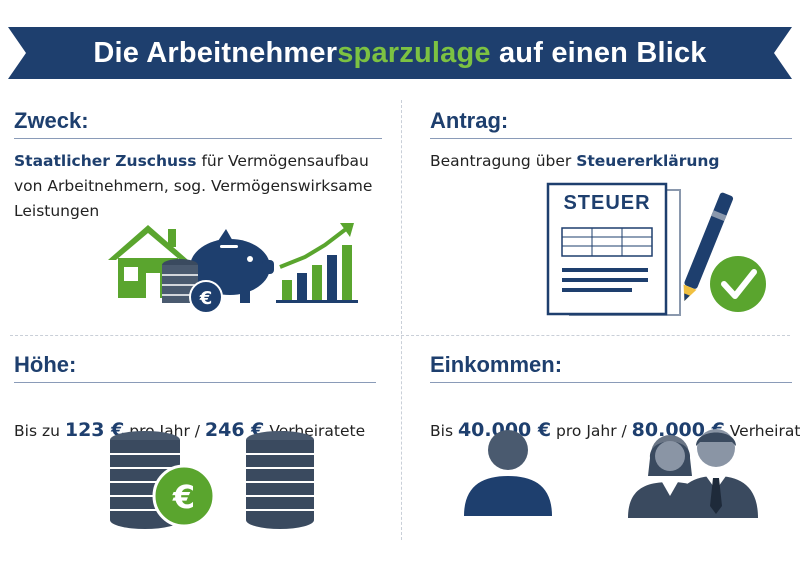 This screenshot has width=800, height=565. What do you see at coordinates (400, 335) in the screenshot?
I see `horizontal-divider` at bounding box center [400, 335].